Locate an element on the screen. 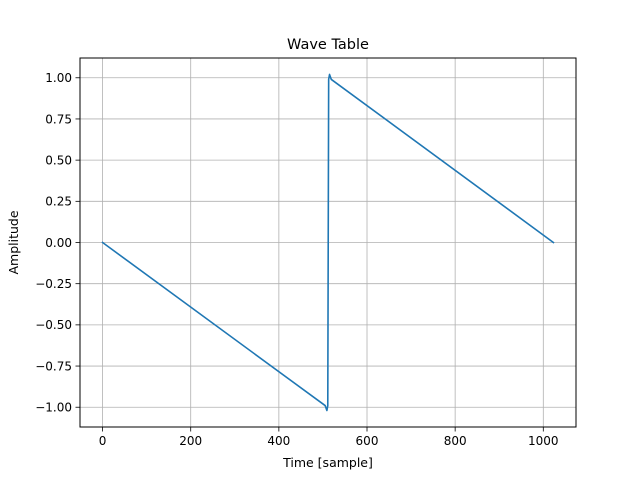  x-tick-label: 200 is located at coordinates (190, 441).